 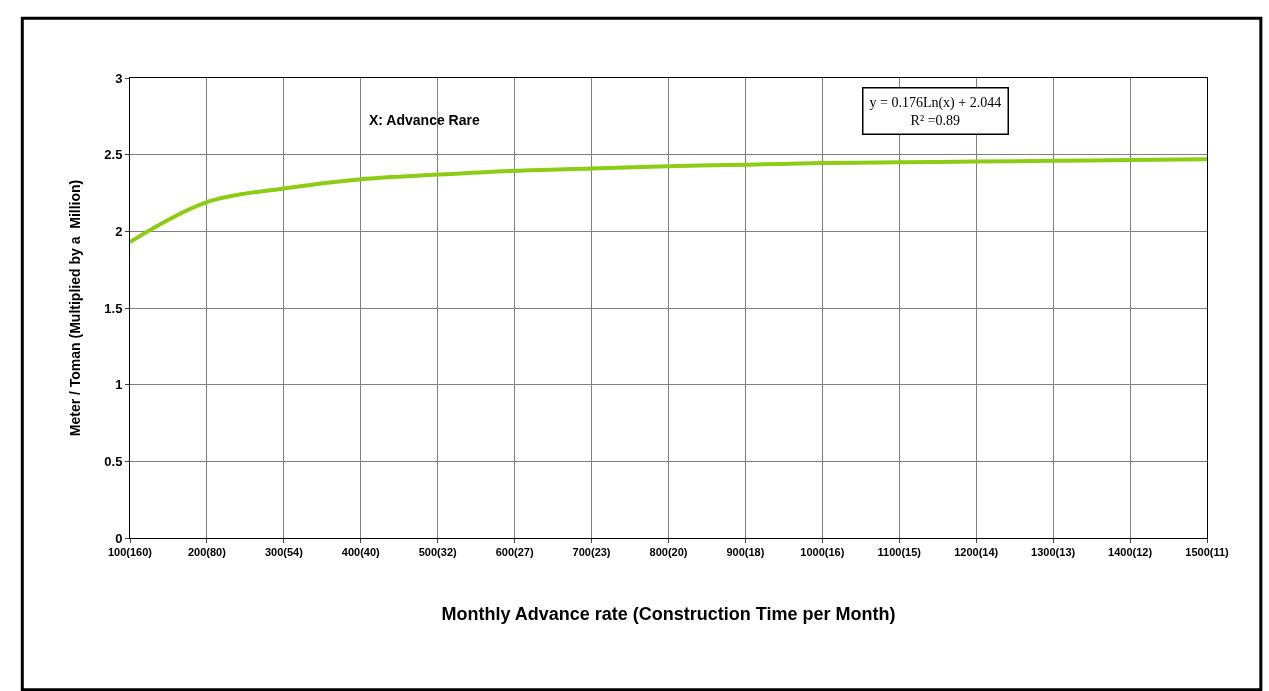 I want to click on x-tick-label: 1300(13), so click(x=1053, y=552).